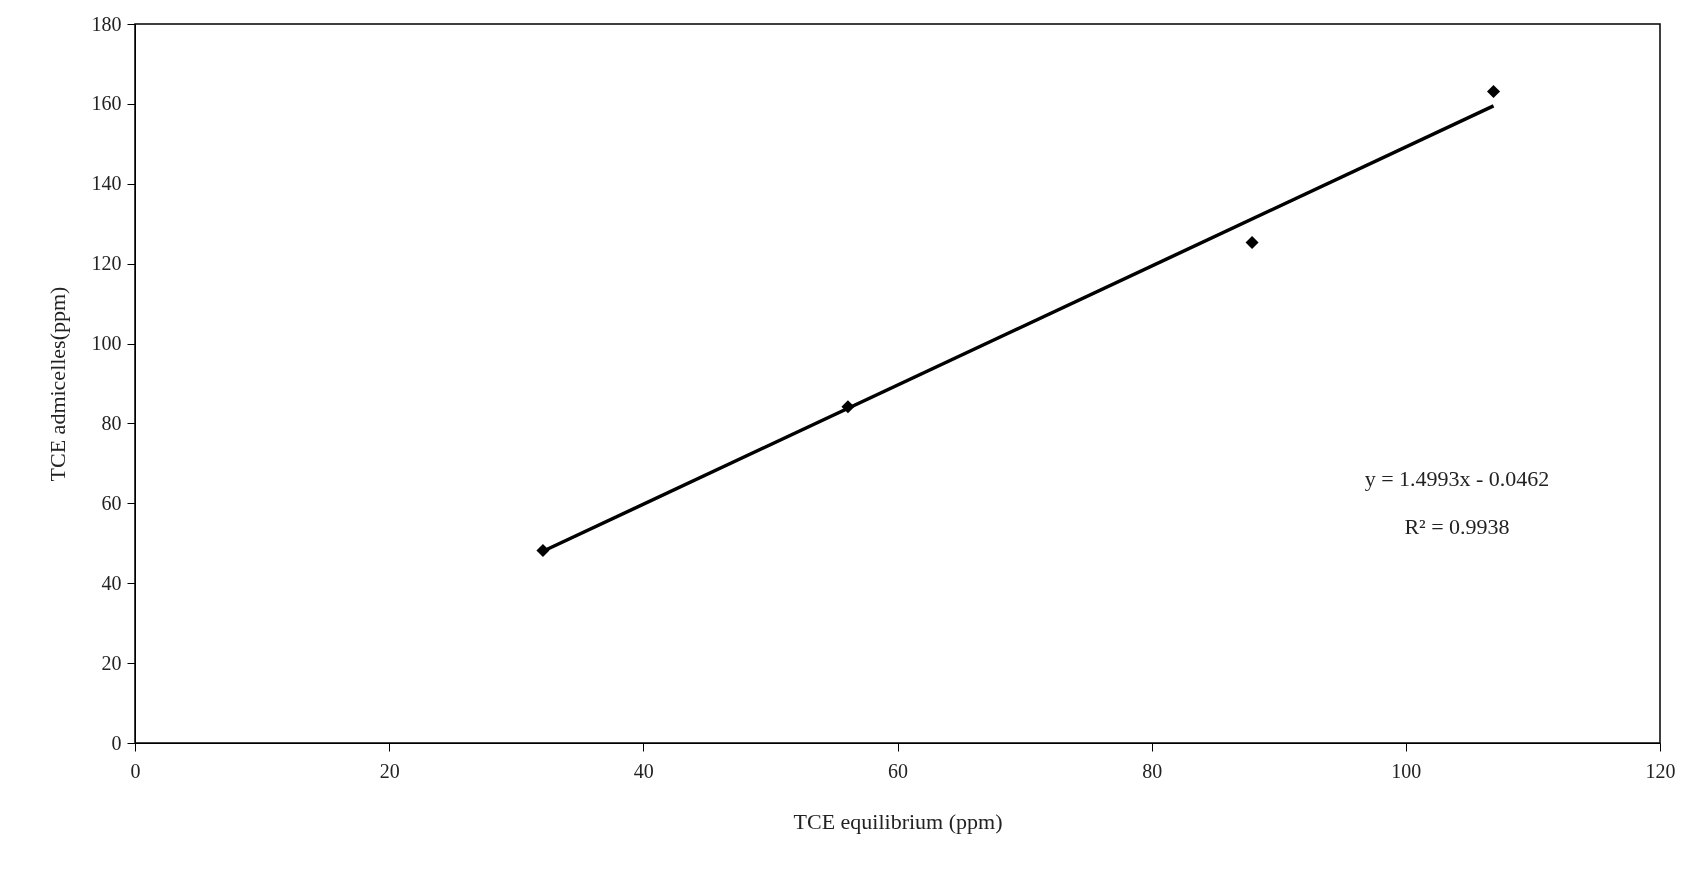 The width and height of the screenshot is (1706, 888). What do you see at coordinates (106, 183) in the screenshot?
I see `y-tick-label: 140` at bounding box center [106, 183].